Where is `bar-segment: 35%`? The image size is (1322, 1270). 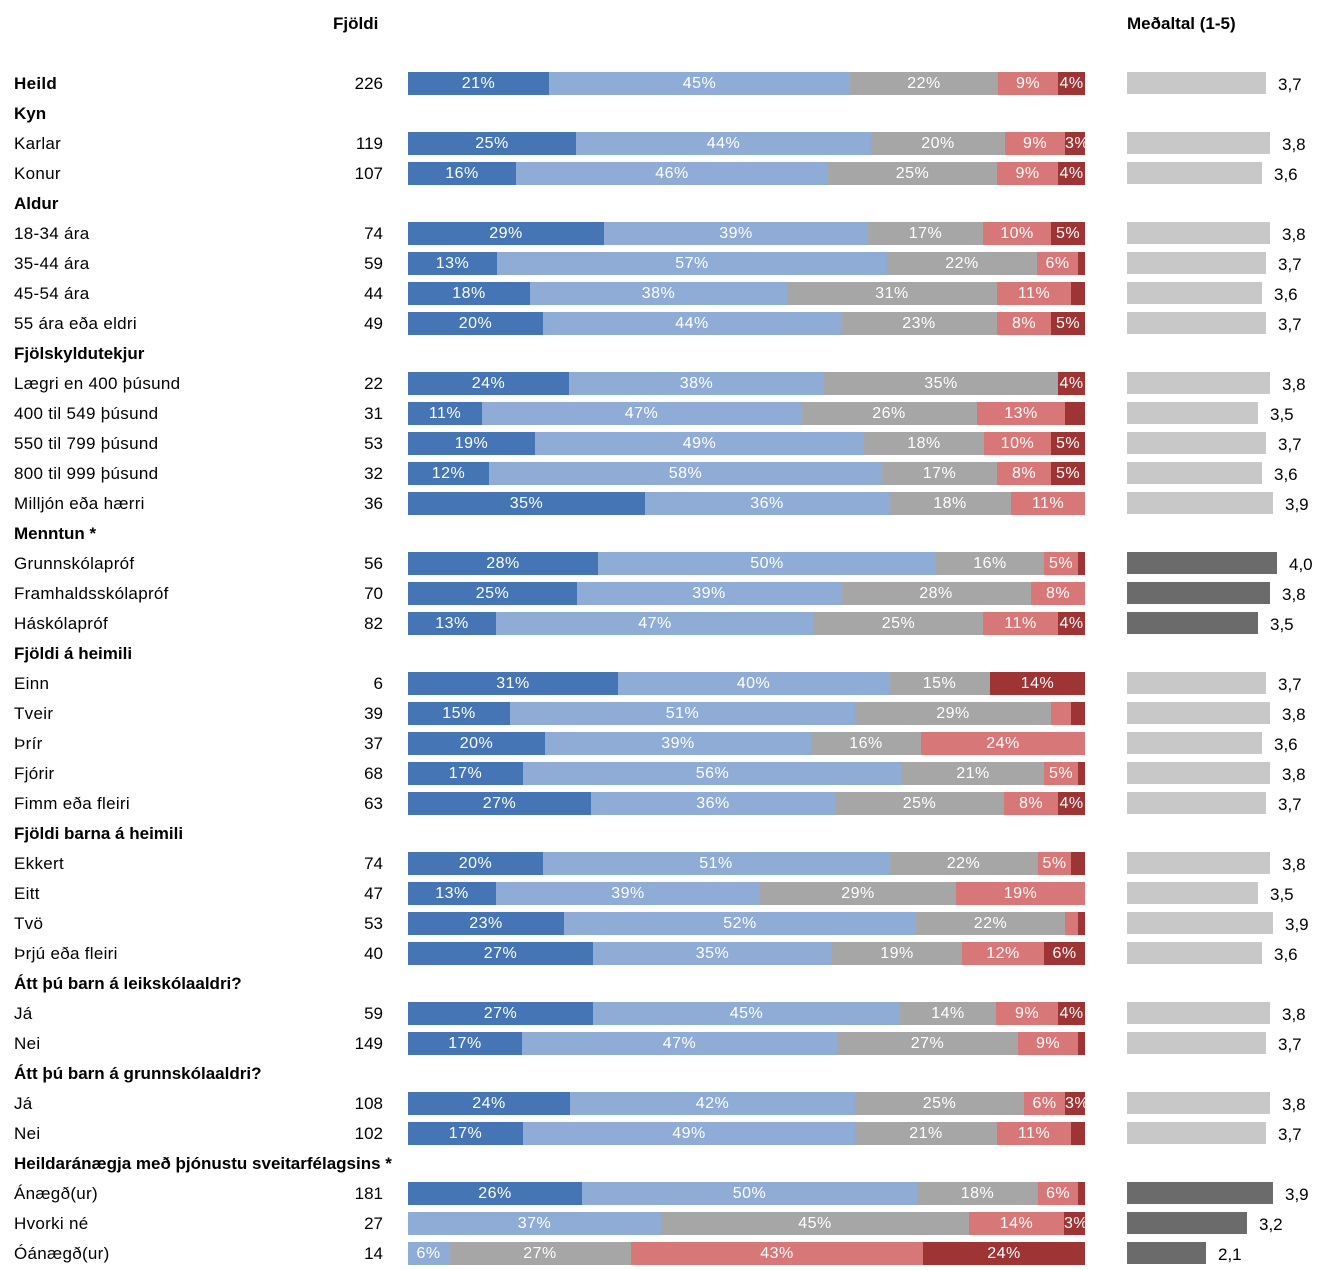 bar-segment: 35% is located at coordinates (526, 503).